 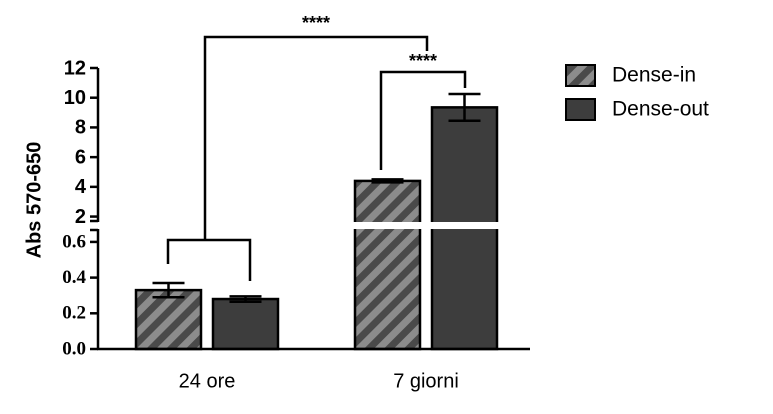 I want to click on y-tick-label: 10, so click(x=75, y=98).